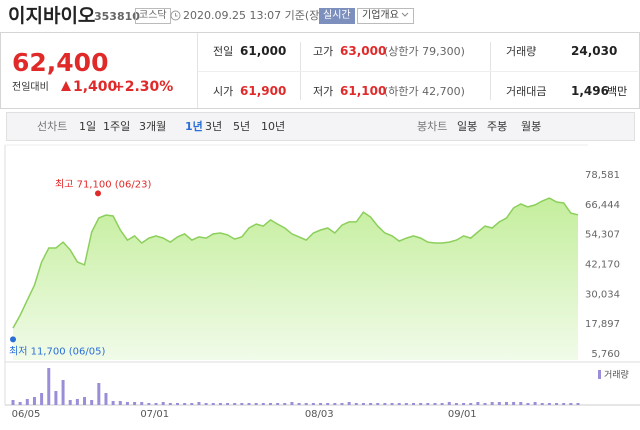  Describe the element at coordinates (424, 91) in the screenshot. I see `cell-note: (하한가 42,700)` at that location.